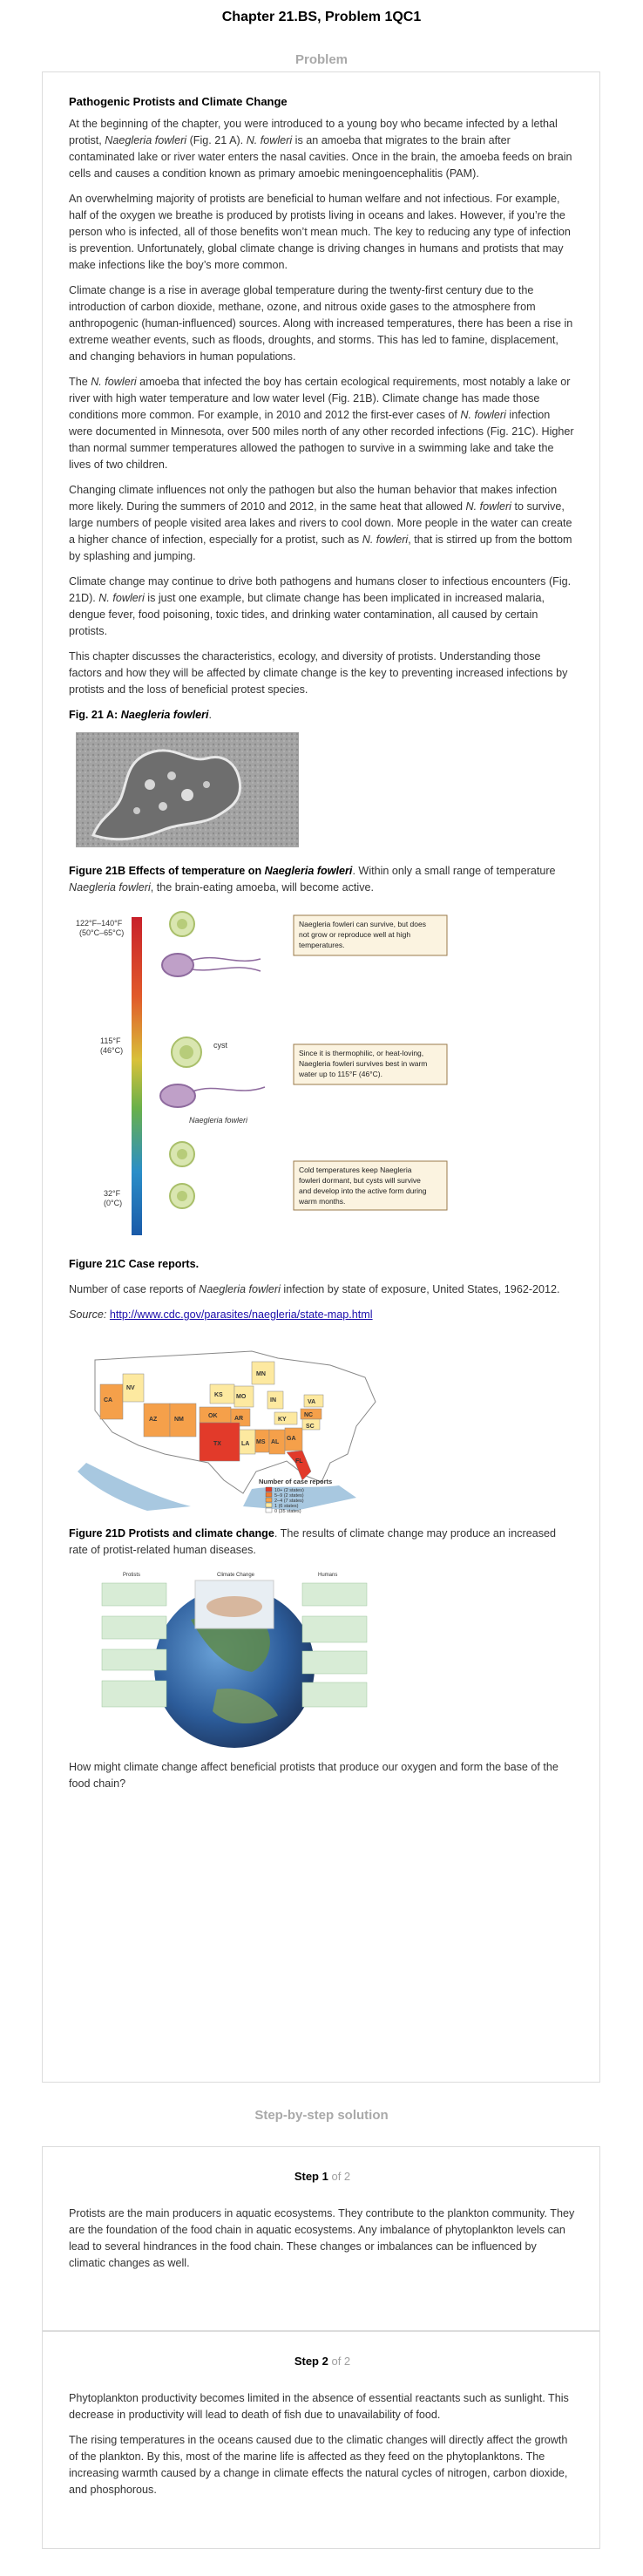 The height and width of the screenshot is (2576, 643). What do you see at coordinates (108, 1400) in the screenshot?
I see `state-label: CA` at bounding box center [108, 1400].